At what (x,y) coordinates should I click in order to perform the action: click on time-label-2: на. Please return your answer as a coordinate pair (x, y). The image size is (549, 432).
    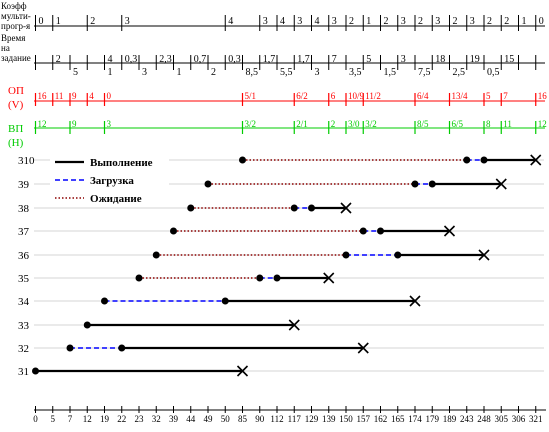
    Looking at the image, I should click on (5, 48).